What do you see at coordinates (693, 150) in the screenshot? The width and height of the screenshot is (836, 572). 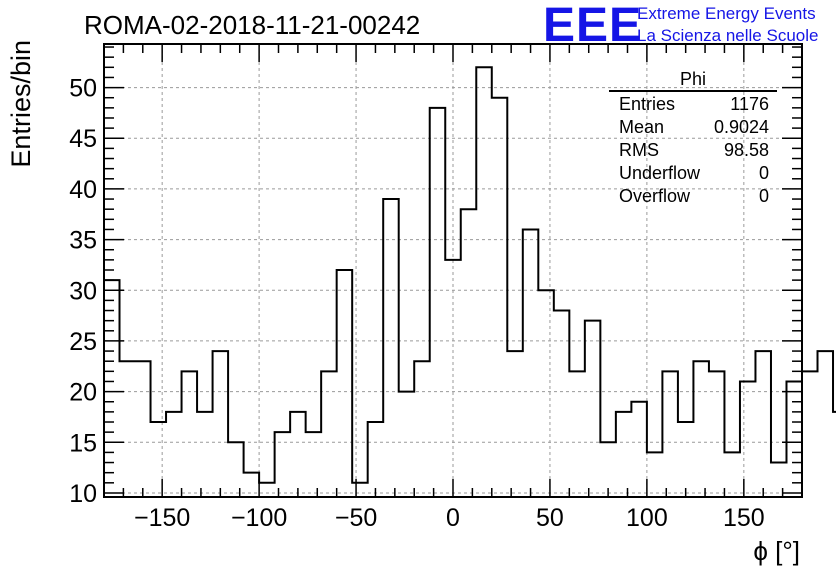 I see `stats-row: RMS 98.58` at bounding box center [693, 150].